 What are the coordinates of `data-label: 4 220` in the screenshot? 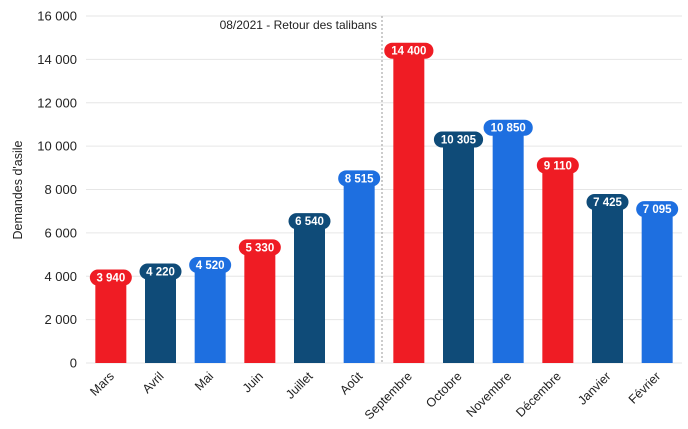 It's located at (160, 272).